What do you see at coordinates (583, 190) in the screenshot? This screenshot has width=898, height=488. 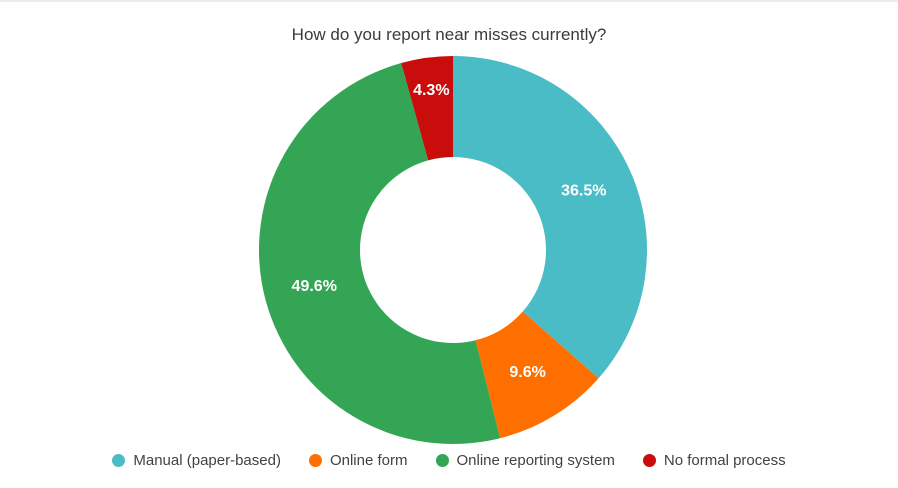 I see `slice-value-label-manual-paper-based: 36.5%` at bounding box center [583, 190].